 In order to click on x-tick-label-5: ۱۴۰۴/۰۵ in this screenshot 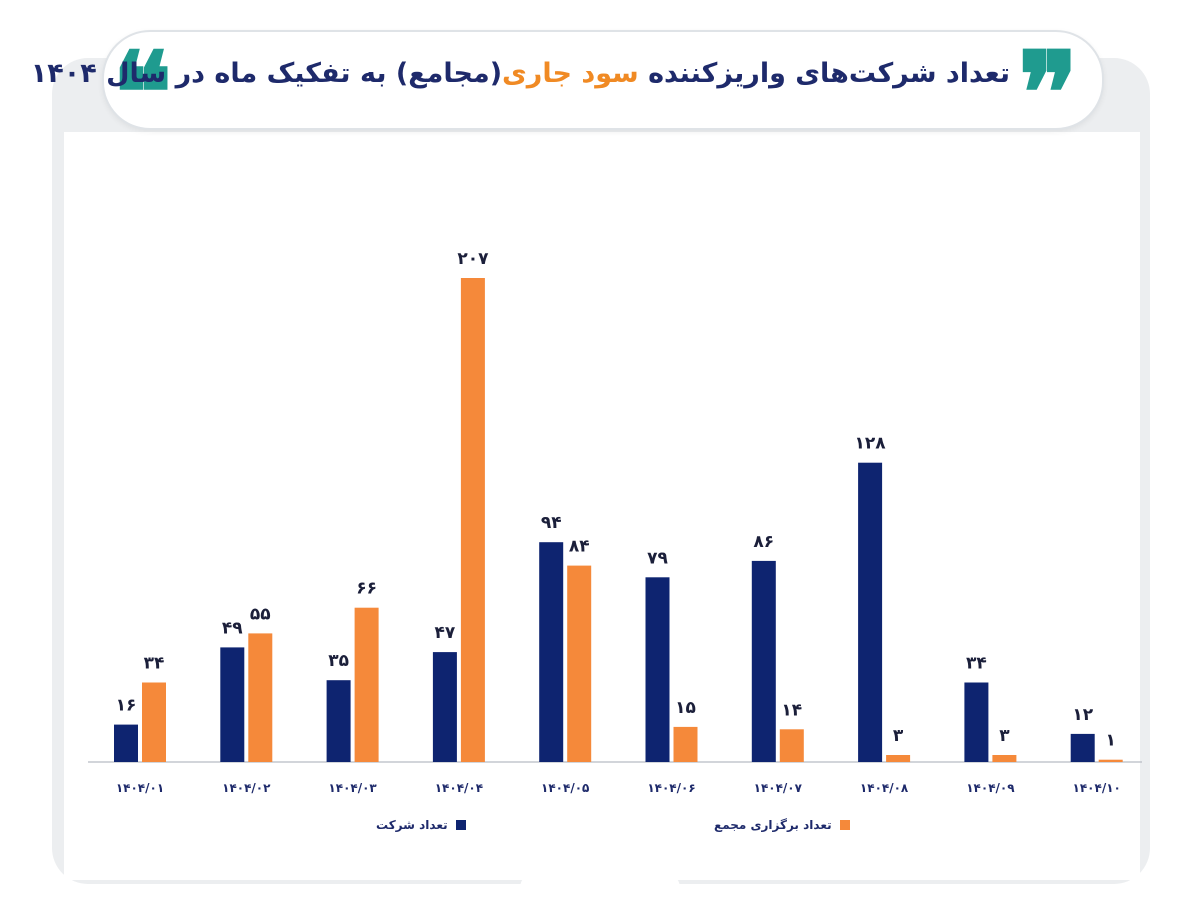, I will do `click(565, 788)`.